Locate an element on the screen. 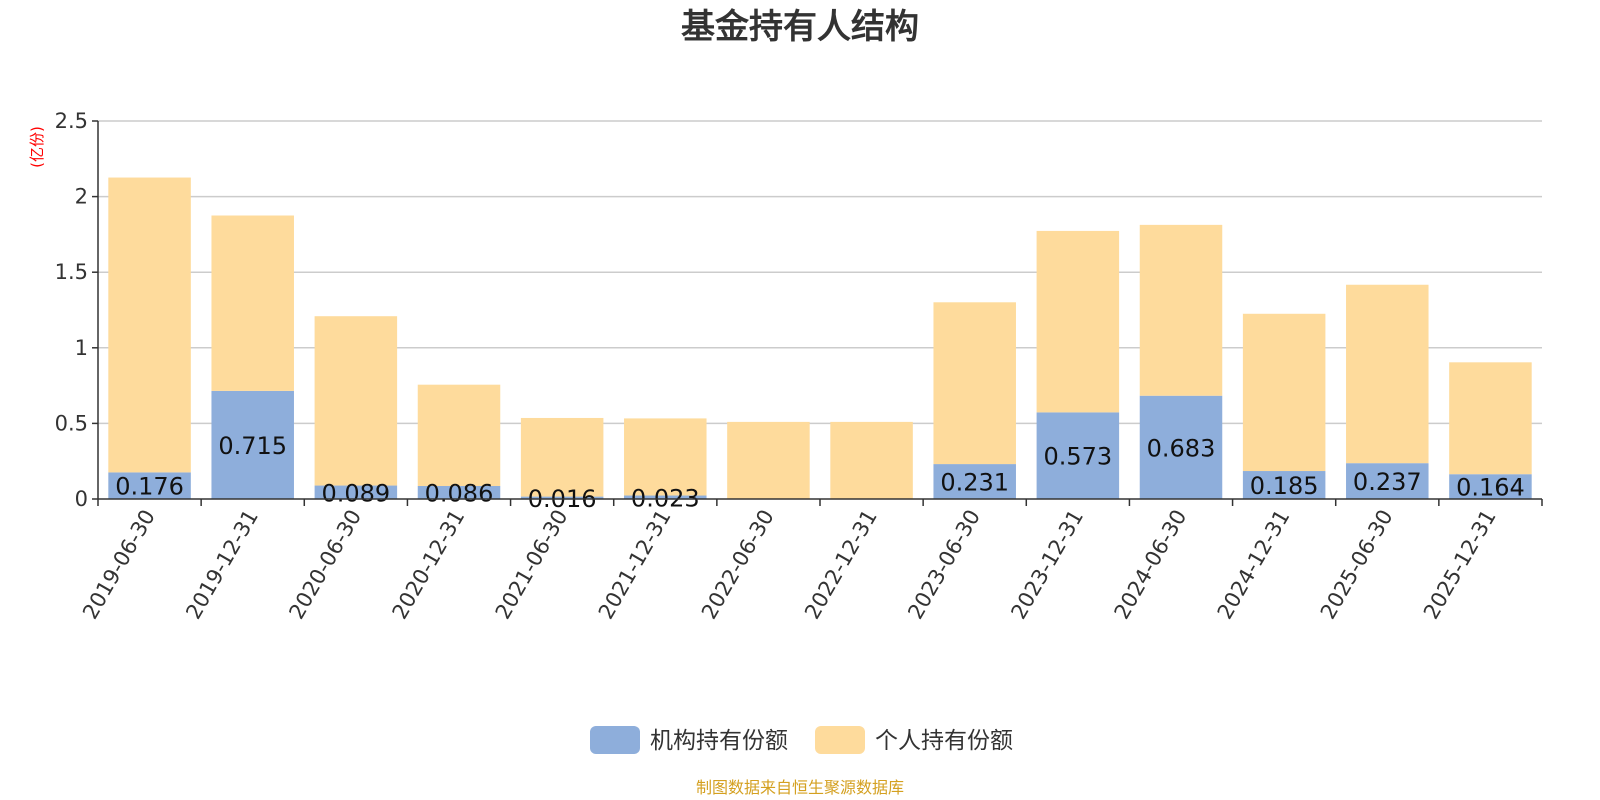  legend-label: 个人持有份额 is located at coordinates (944, 741).